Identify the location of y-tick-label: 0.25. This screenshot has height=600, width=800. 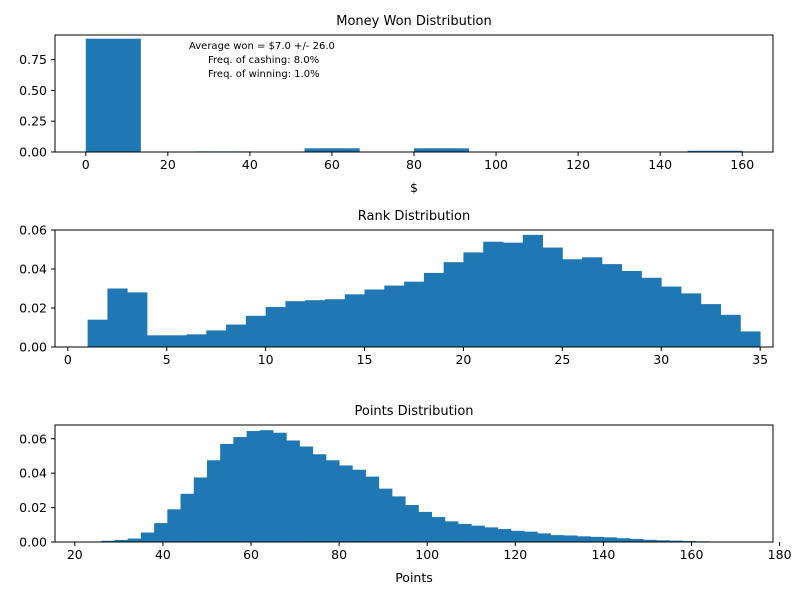
(33, 121).